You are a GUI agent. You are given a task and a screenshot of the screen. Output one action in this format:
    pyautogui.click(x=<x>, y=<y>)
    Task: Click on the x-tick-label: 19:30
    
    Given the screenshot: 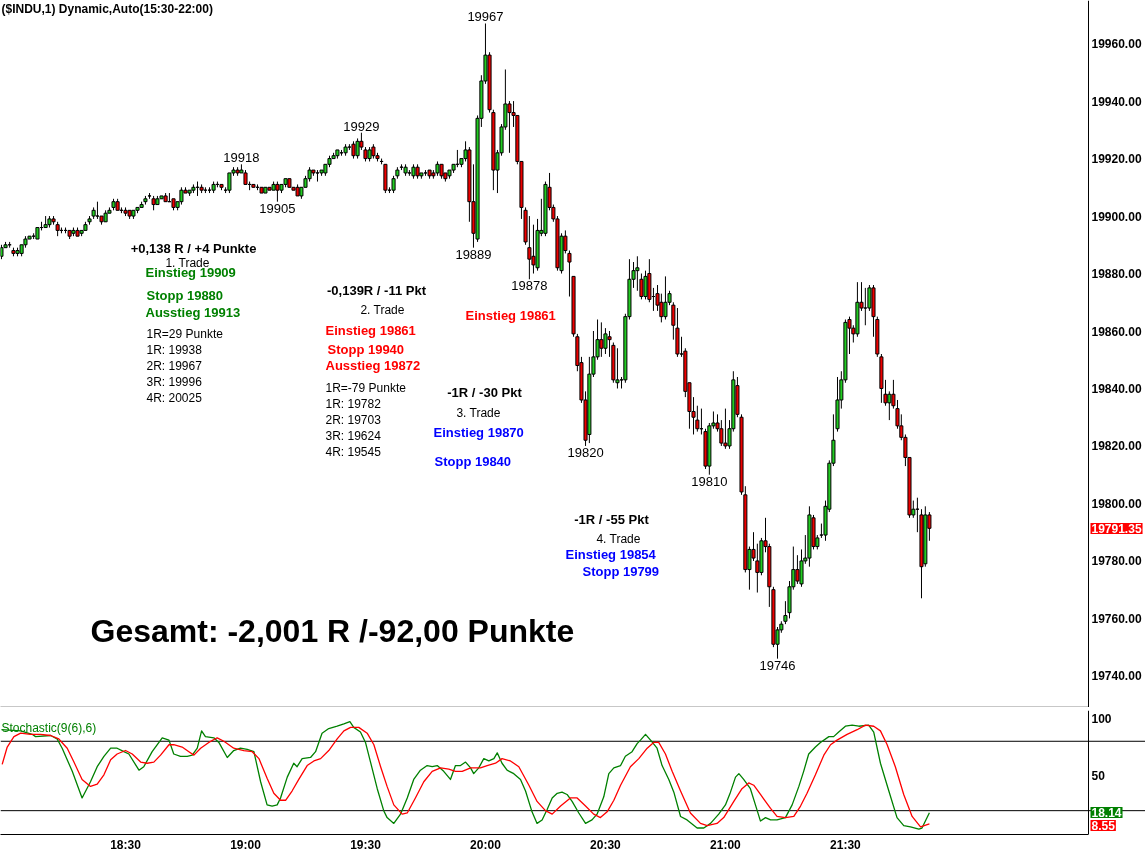 What is the action you would take?
    pyautogui.click(x=366, y=844)
    